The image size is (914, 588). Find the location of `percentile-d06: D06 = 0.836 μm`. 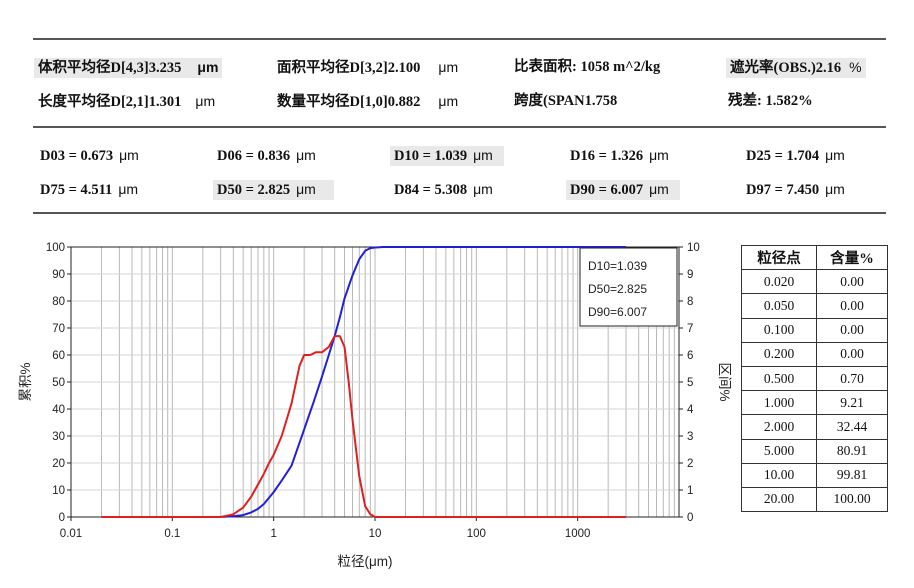

percentile-d06: D06 = 0.836 μm is located at coordinates (266, 155).